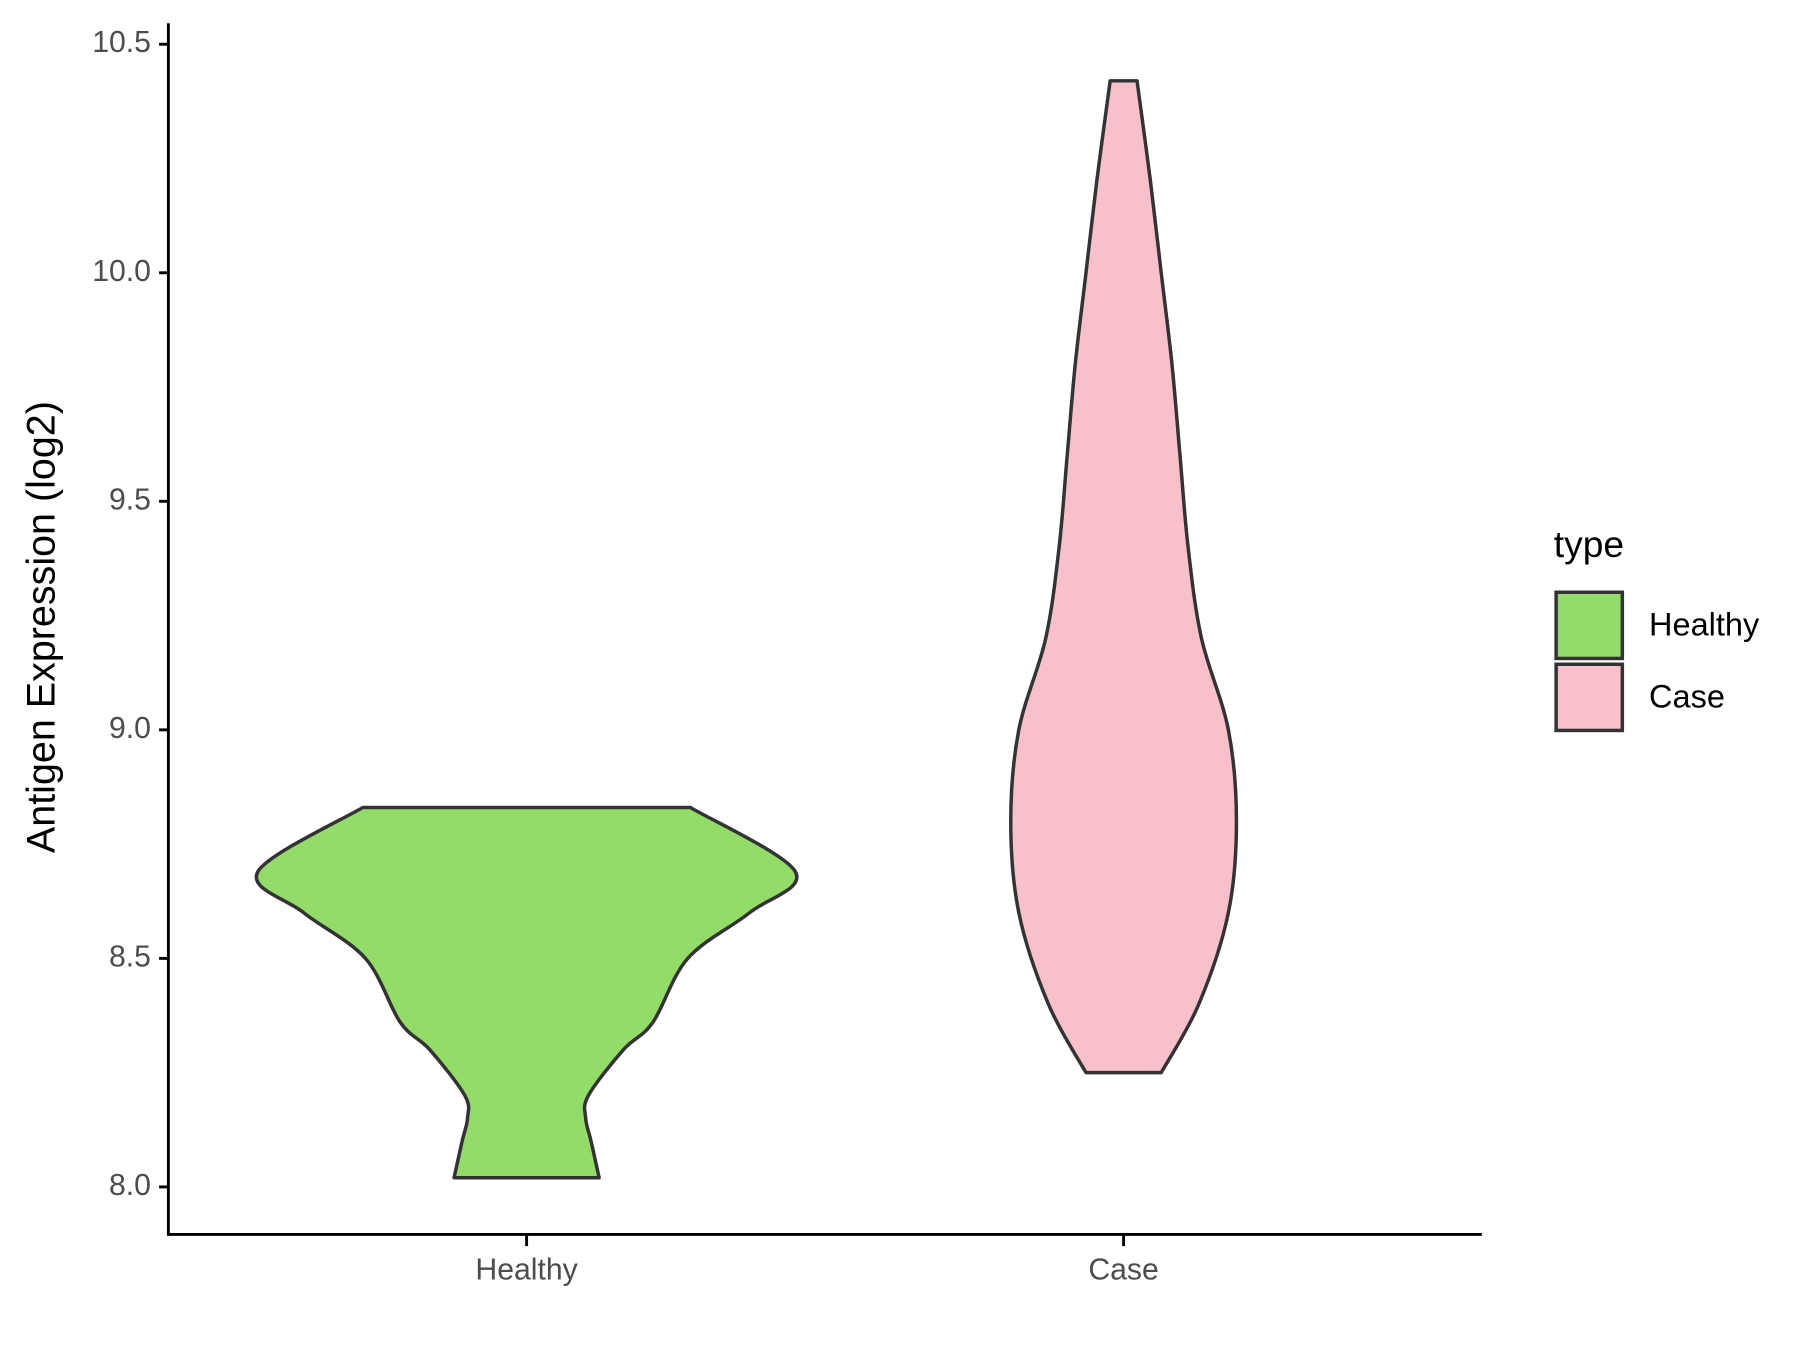  Describe the element at coordinates (42, 627) in the screenshot. I see `y-axis-label: Antigen Expression (log2)` at that location.